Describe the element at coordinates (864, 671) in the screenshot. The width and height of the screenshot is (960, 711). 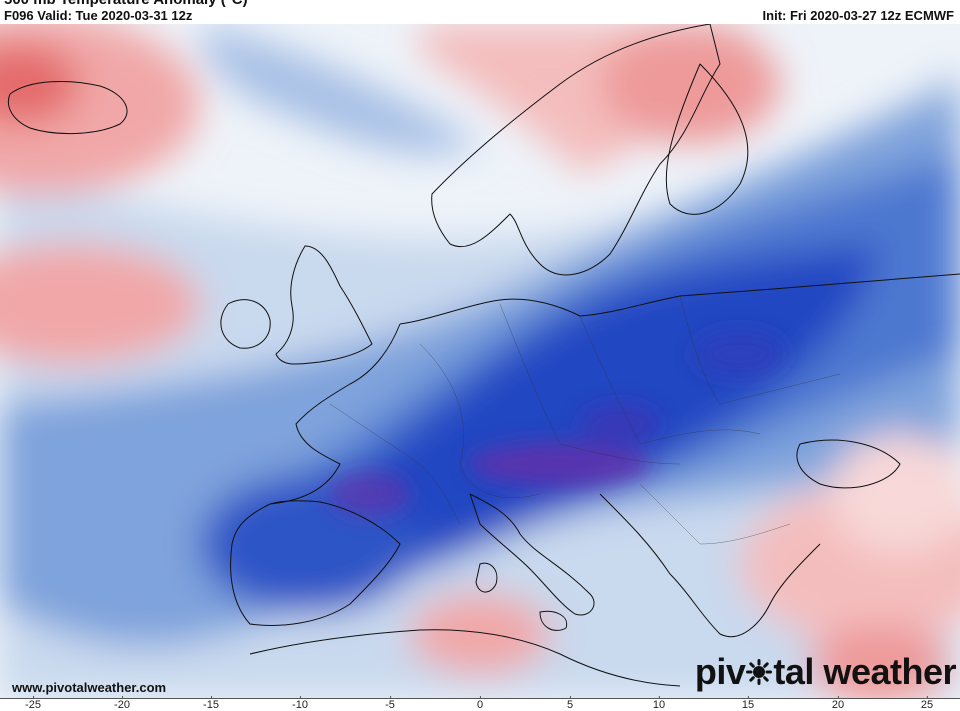
I see `brand-text-end: tal weather` at that location.